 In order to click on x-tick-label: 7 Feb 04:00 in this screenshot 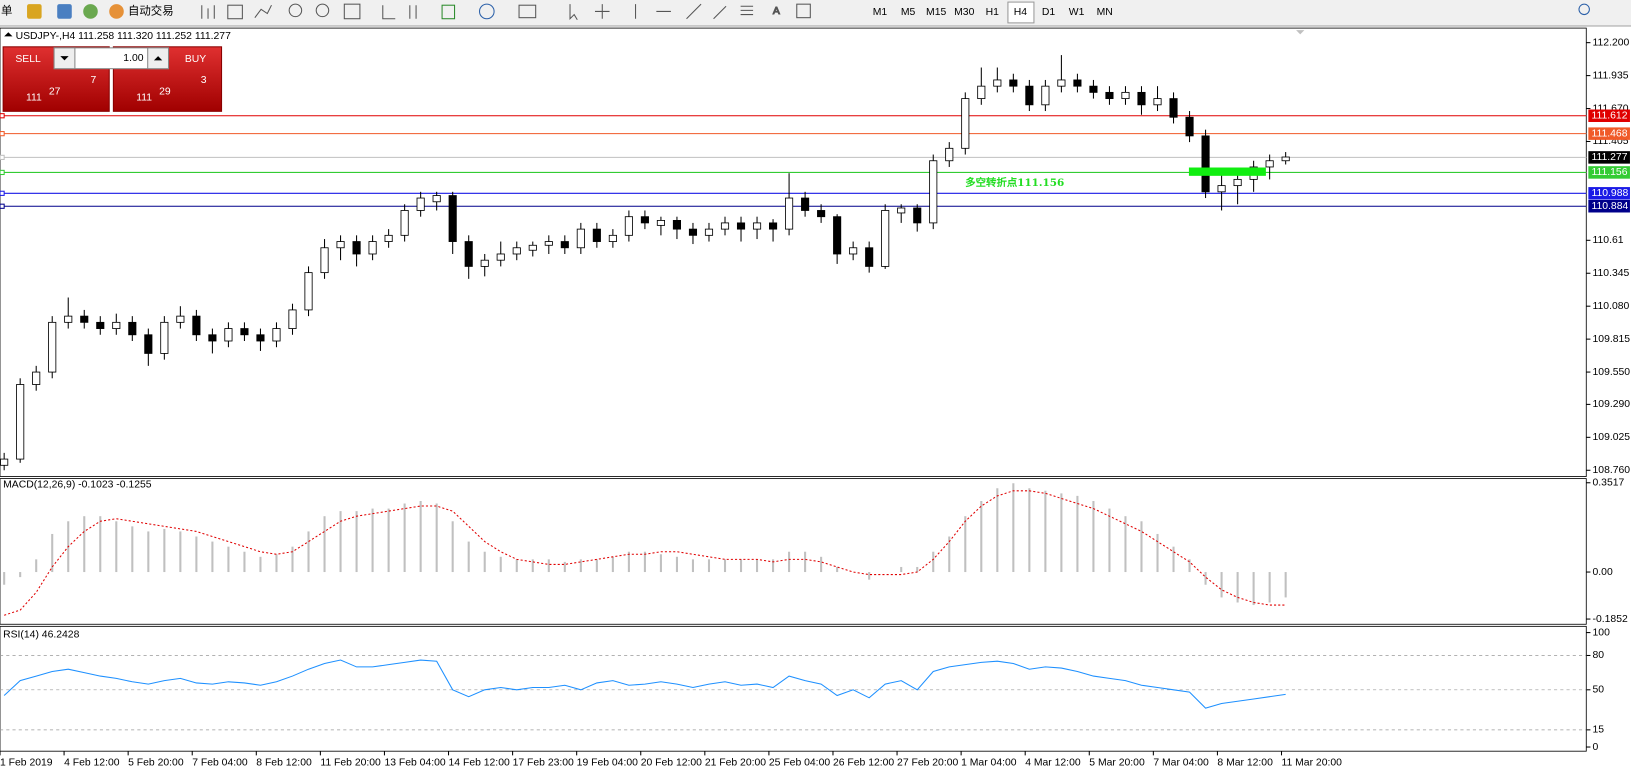, I will do `click(220, 762)`.